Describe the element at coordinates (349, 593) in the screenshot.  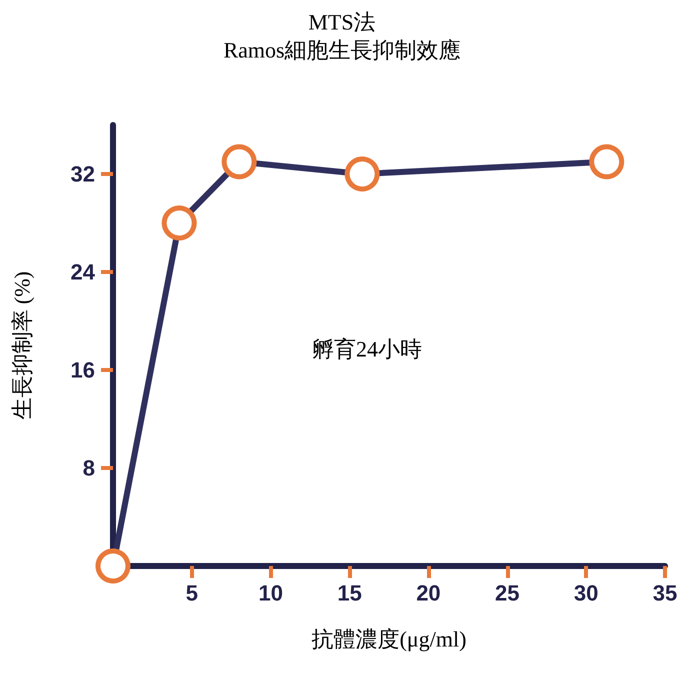
I see `x-tick-label: 15` at that location.